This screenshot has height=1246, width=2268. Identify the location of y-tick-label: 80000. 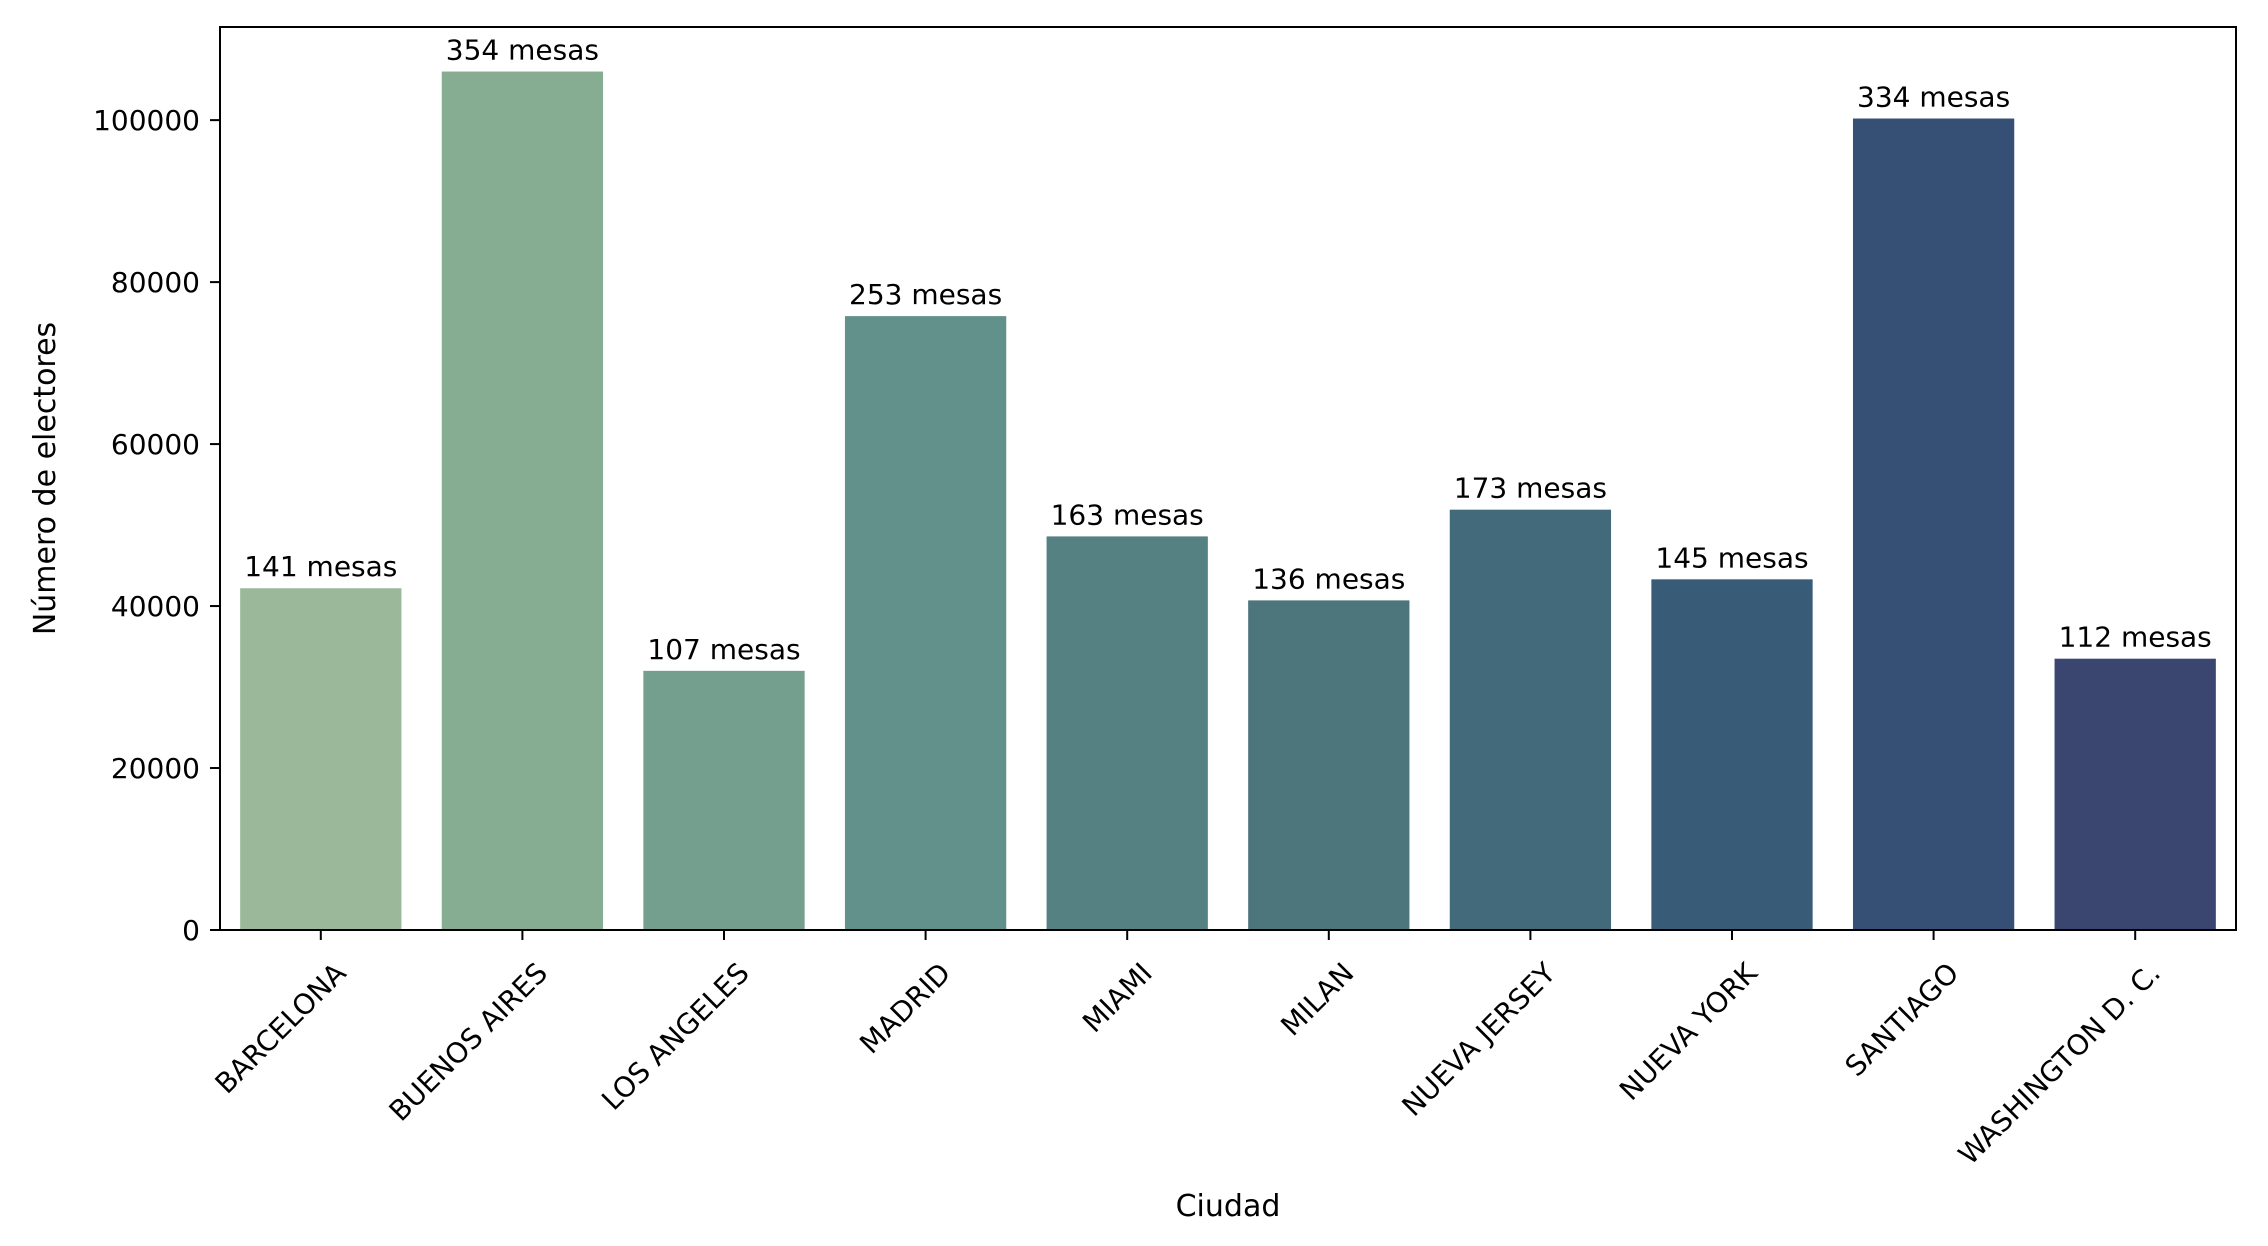
(155, 282).